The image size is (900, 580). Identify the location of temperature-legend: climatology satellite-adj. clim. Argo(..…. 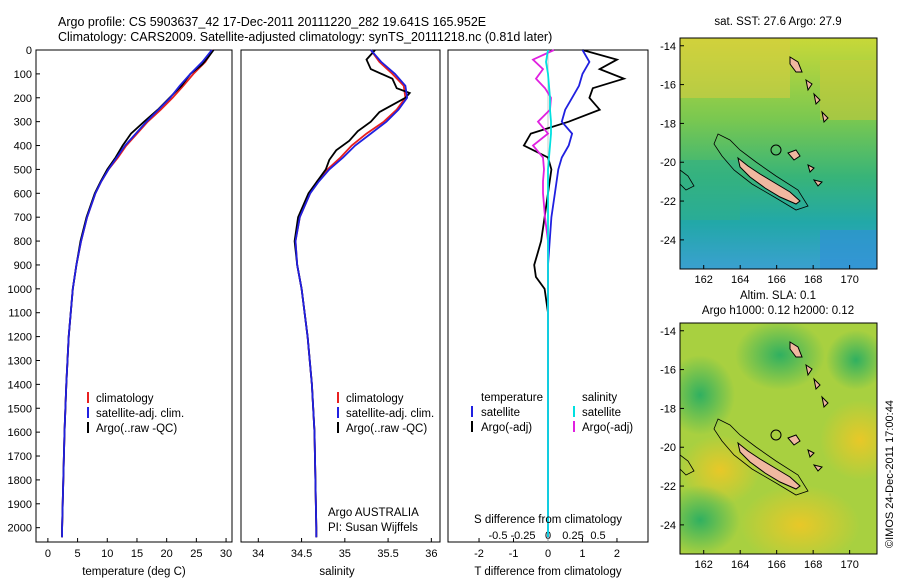
(135, 413).